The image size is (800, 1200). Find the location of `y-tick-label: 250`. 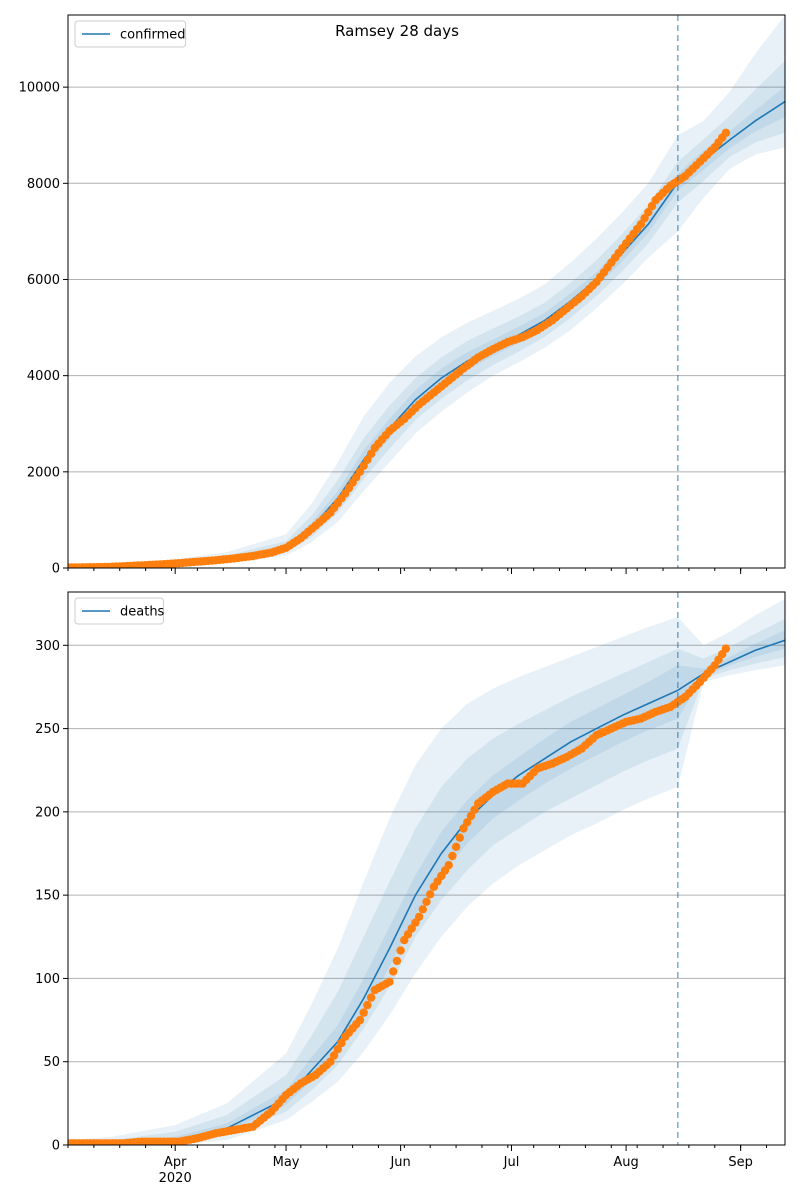

y-tick-label: 250 is located at coordinates (47, 729).